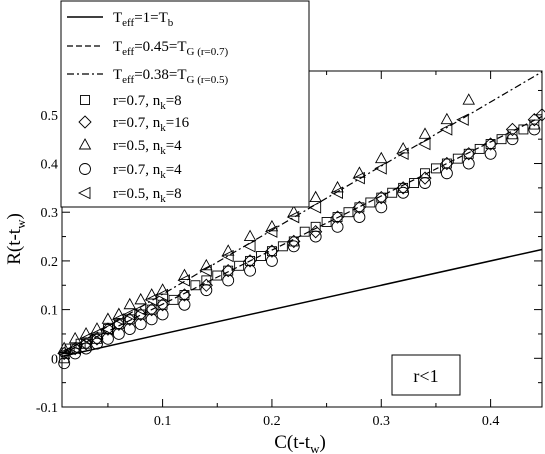 The image size is (545, 454). What do you see at coordinates (50, 116) in the screenshot?
I see `y-tick-label: 0.5` at bounding box center [50, 116].